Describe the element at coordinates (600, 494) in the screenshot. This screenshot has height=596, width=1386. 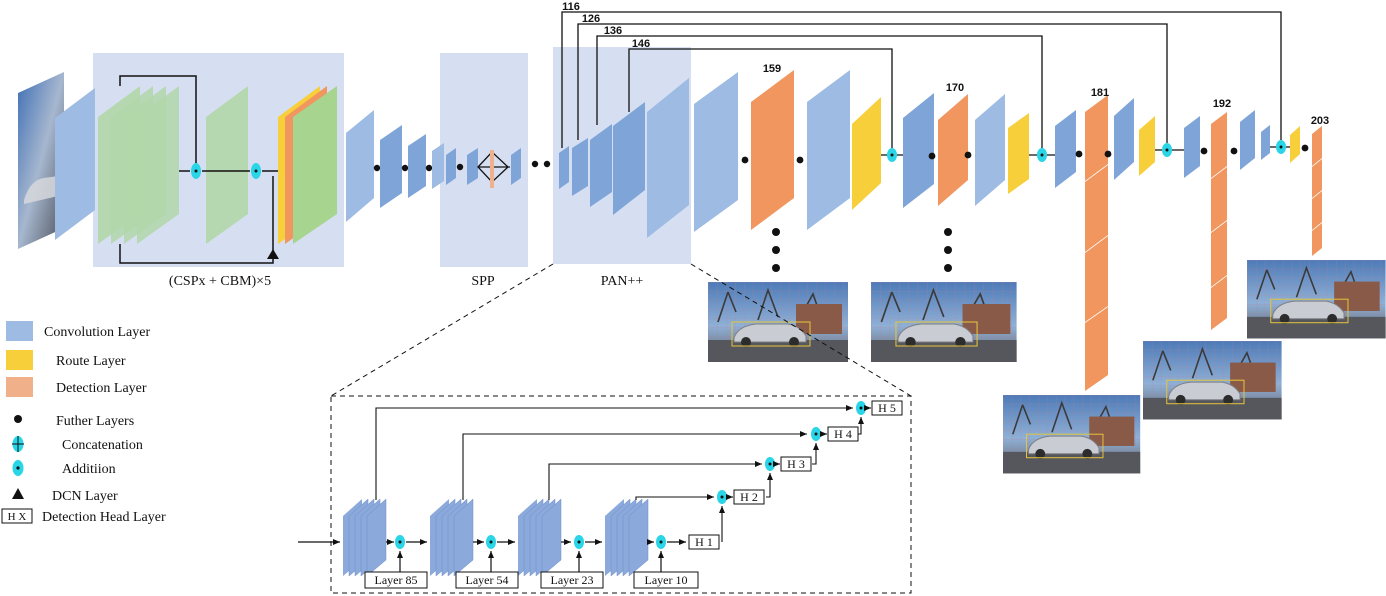
I see `pan-detail: Layer 85 Layer 54 Layer 23 Layer 10` at that location.